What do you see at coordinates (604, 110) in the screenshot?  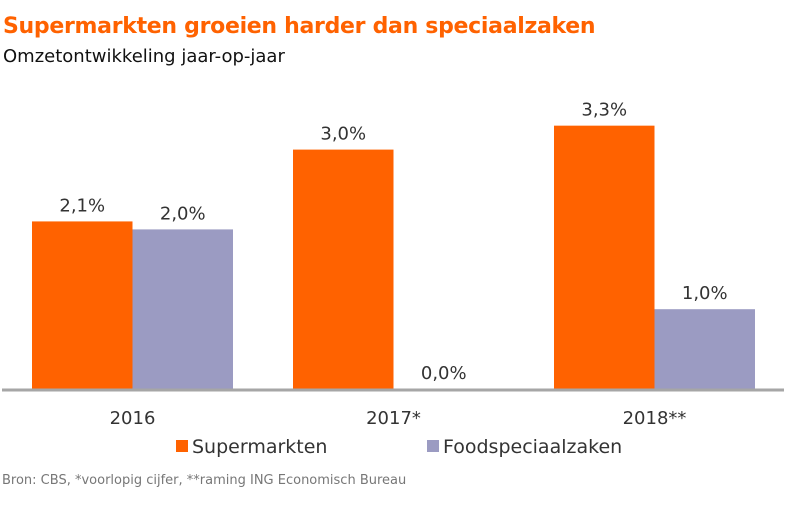 I see `value-label: 3,3%` at bounding box center [604, 110].